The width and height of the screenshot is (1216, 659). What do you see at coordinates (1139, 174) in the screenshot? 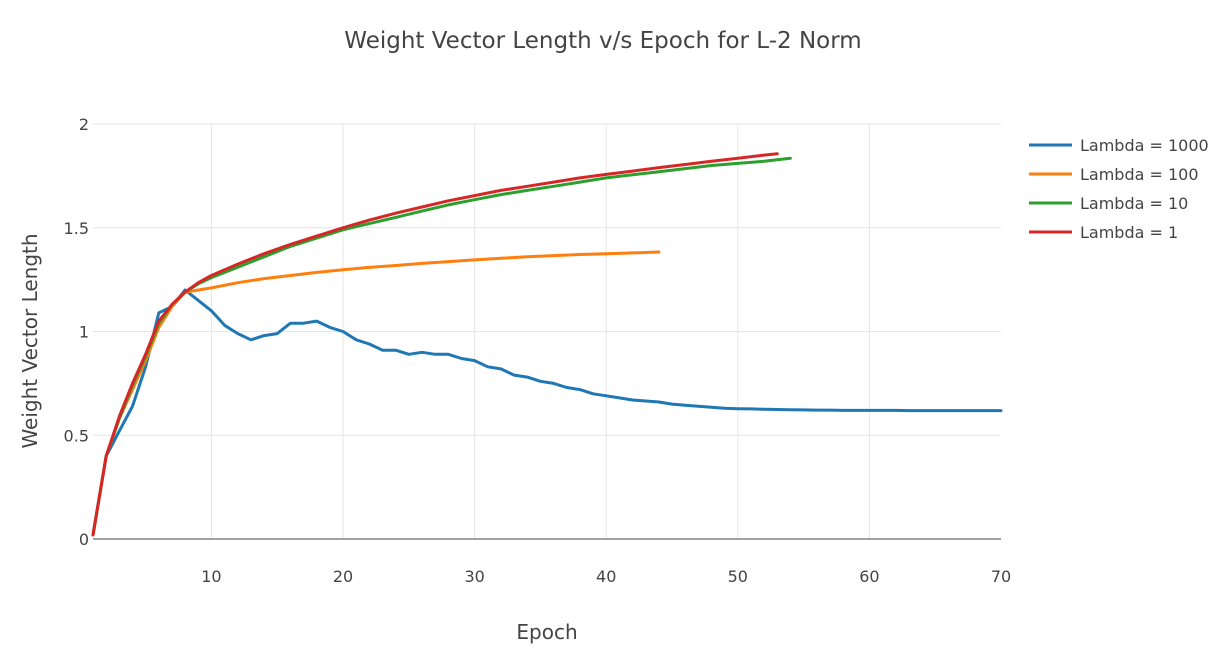
I see `legend-label: Lambda = 100` at bounding box center [1139, 174].